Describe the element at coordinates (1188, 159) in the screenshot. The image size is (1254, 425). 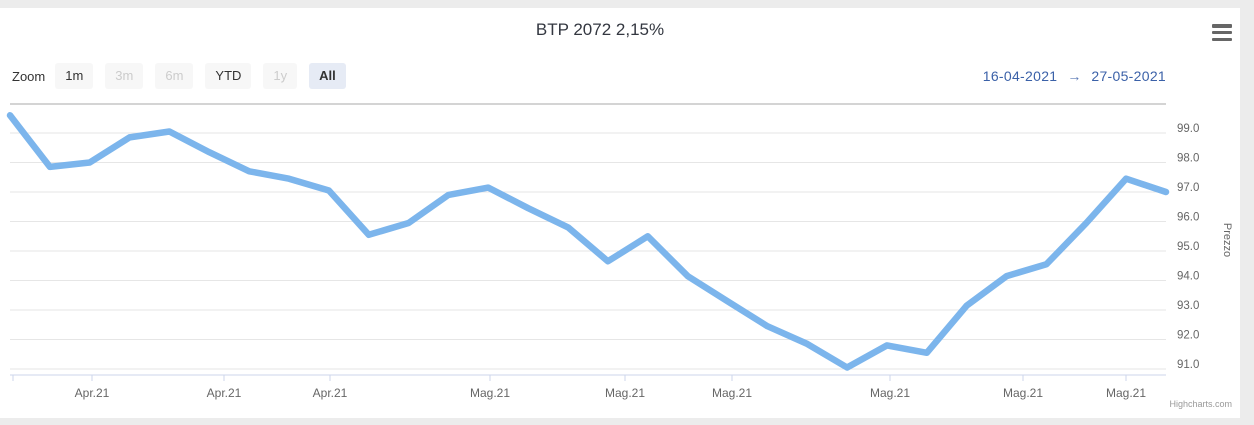
I see `y-axis-label: 98.0` at that location.